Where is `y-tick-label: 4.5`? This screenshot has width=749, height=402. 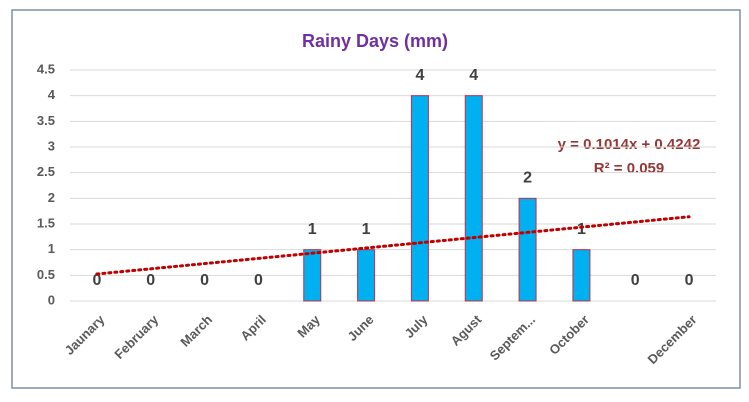
y-tick-label: 4.5 is located at coordinates (46, 68).